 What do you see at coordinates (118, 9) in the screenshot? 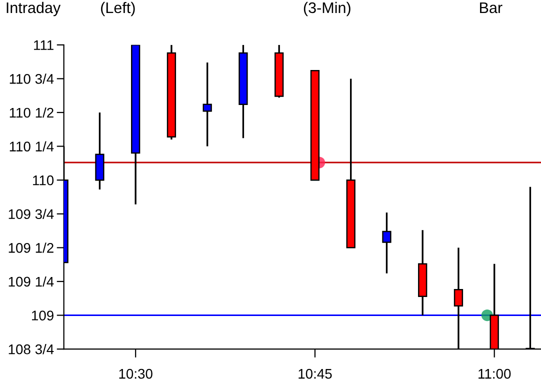
I see `text: (Left)` at bounding box center [118, 9].